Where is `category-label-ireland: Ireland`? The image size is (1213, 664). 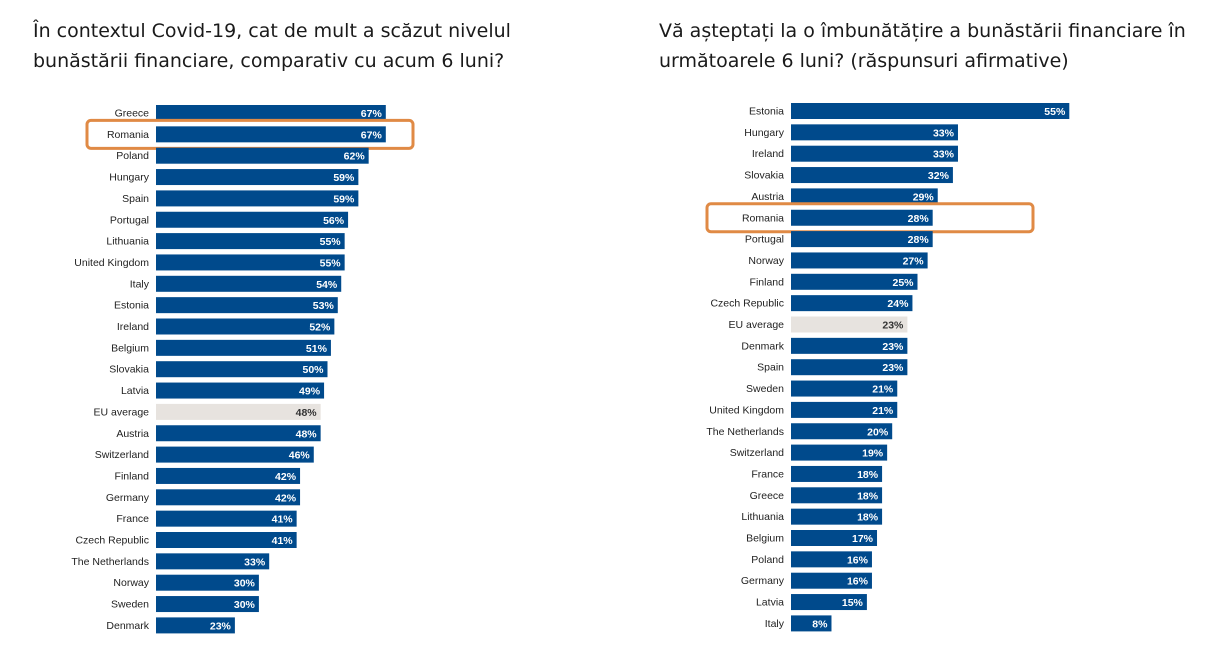
category-label-ireland: Ireland is located at coordinates (133, 327).